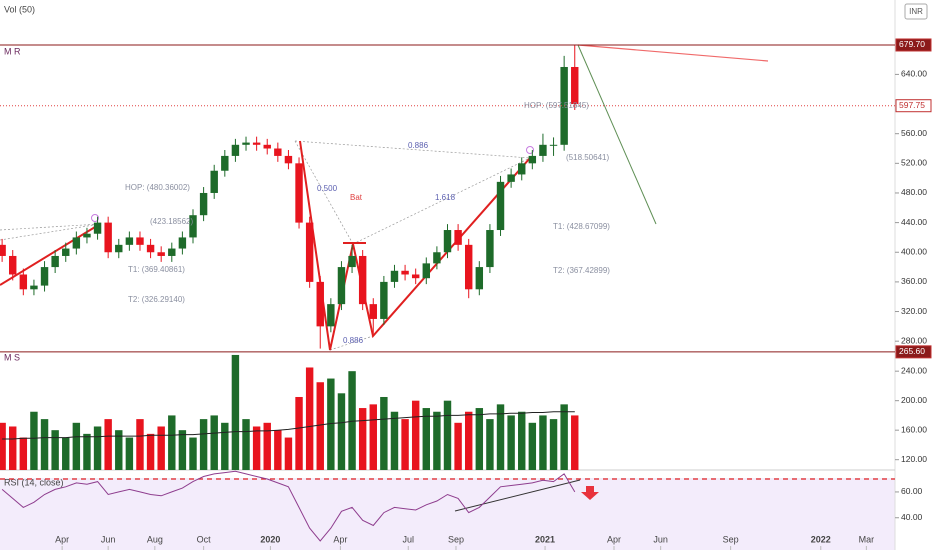  What do you see at coordinates (517, 495) in the screenshot?
I see `rsi-trend-line` at bounding box center [517, 495].